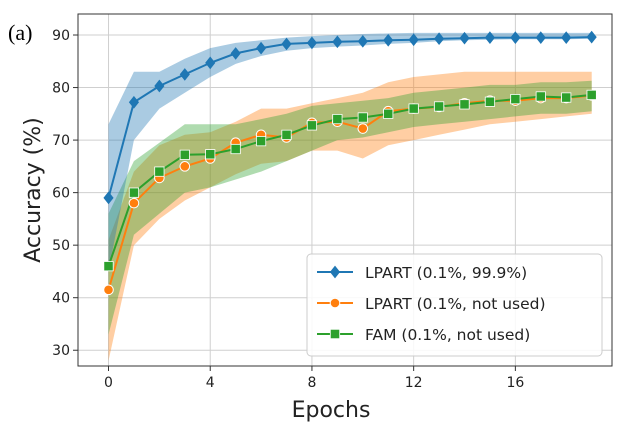  I want to click on x-tick-label: 12, so click(414, 383).